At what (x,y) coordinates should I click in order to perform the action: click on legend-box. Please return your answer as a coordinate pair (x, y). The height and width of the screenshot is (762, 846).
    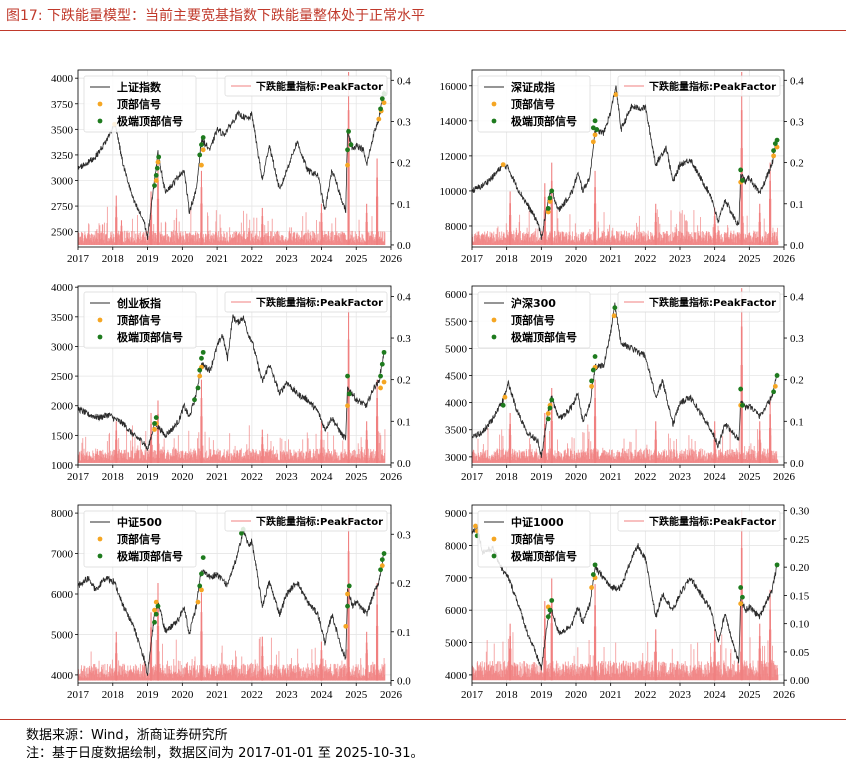
    Looking at the image, I should click on (140, 104).